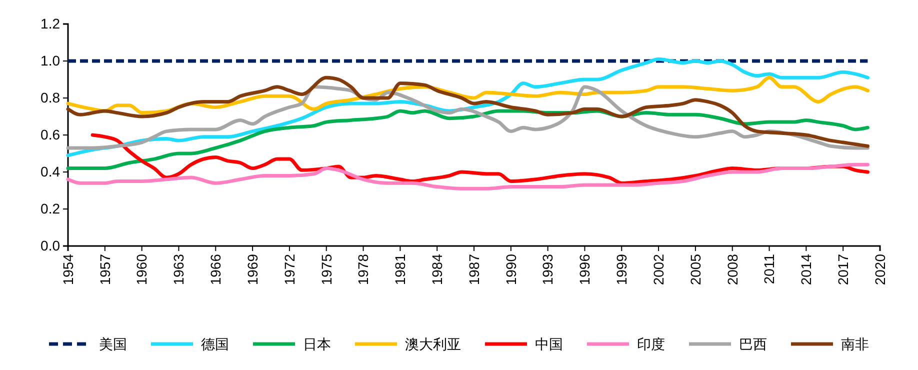 This screenshot has height=370, width=918. What do you see at coordinates (732, 270) in the screenshot?
I see `x-tick-label: 2008` at bounding box center [732, 270].